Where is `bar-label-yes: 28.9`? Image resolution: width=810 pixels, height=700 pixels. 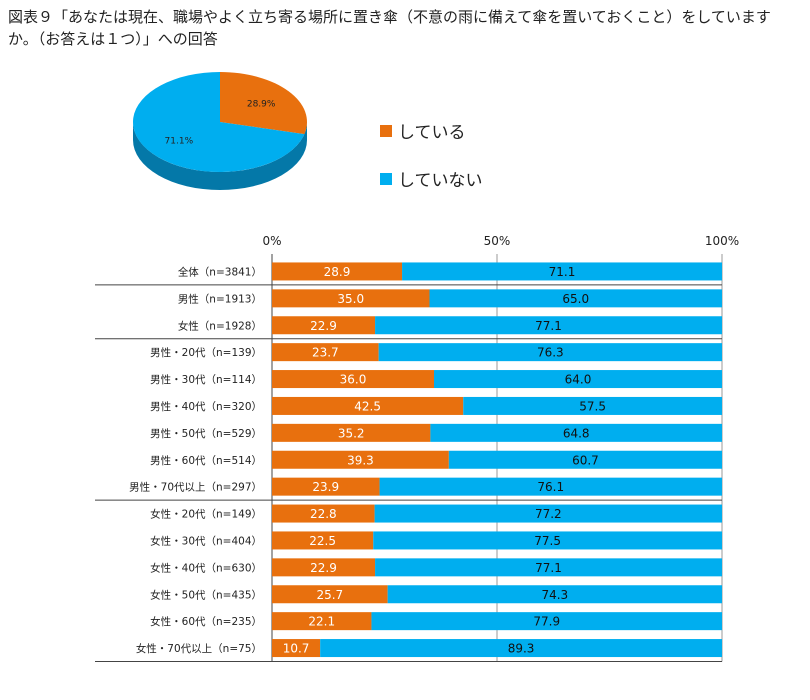 bar-label-yes: 28.9 is located at coordinates (337, 272).